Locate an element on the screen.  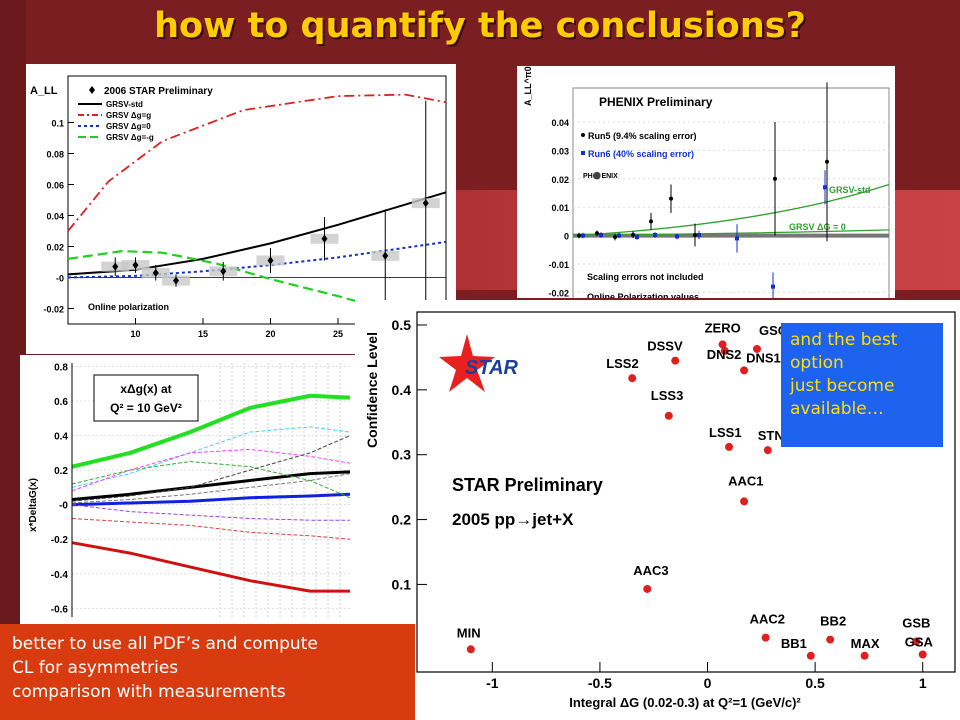
y-tick-label: 0.02 is located at coordinates (55, 248).